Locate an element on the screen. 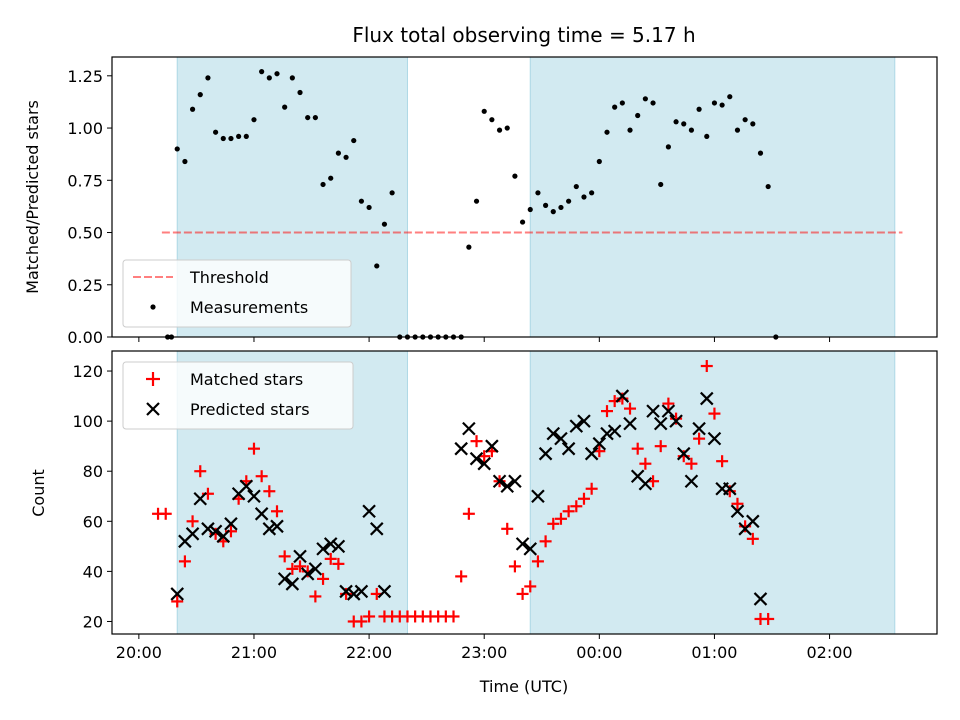 This screenshot has height=720, width=960. x-tick-label: 22:00 is located at coordinates (369, 652).